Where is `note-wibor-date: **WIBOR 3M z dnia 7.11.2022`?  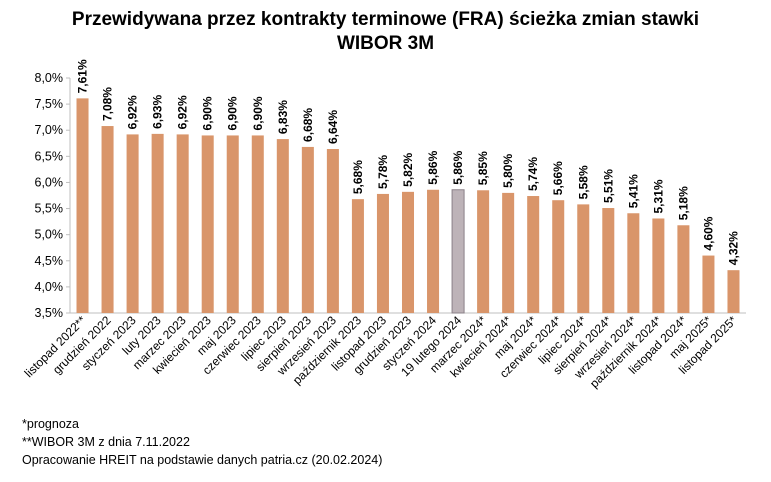
note-wibor-date: **WIBOR 3M z dnia 7.11.2022 is located at coordinates (106, 442).